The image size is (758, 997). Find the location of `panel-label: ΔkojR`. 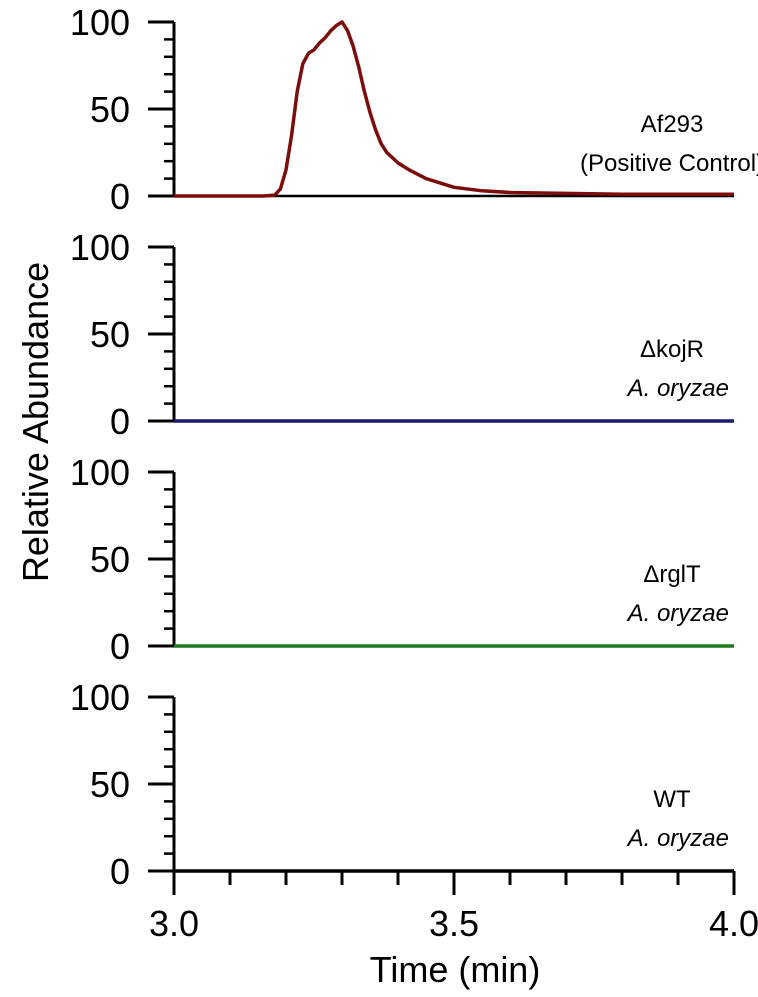

panel-label: ΔkojR is located at coordinates (672, 349).